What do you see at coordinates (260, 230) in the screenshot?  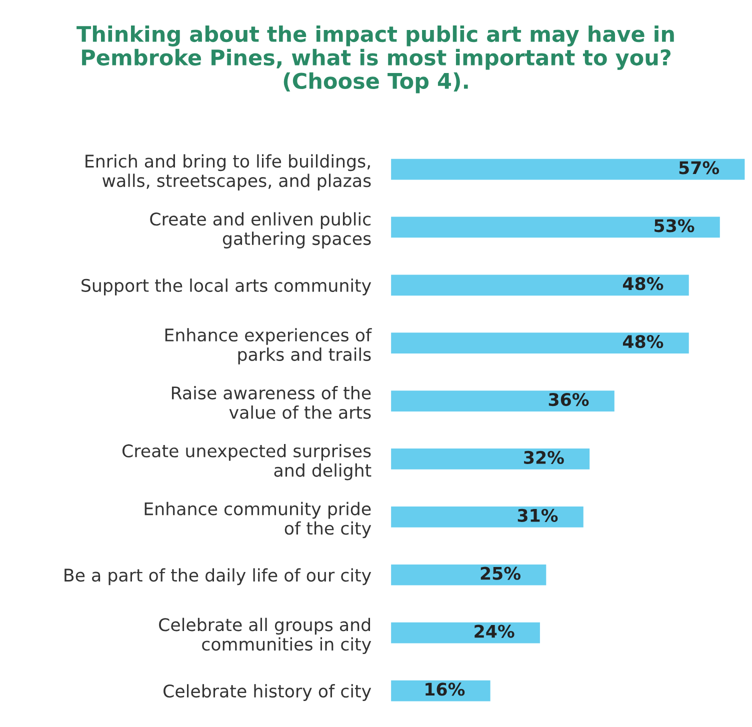 I see `y-tick-label: Create and enliven public gathering spaces` at bounding box center [260, 230].